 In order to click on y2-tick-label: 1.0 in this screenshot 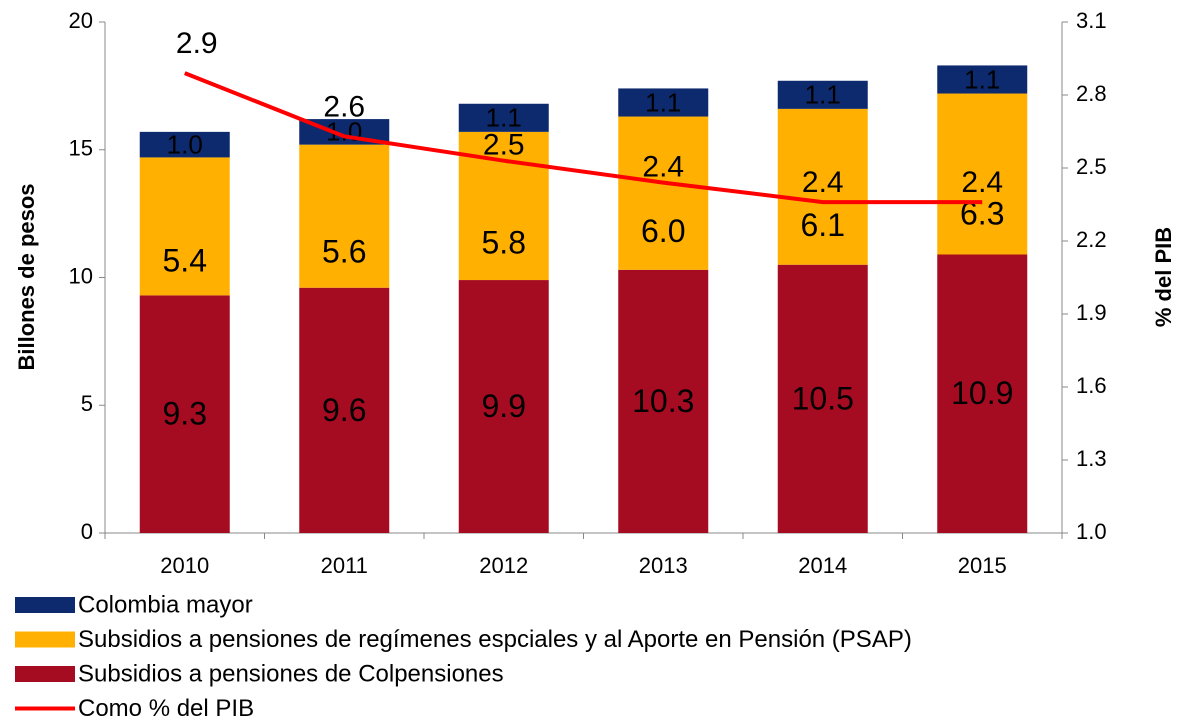, I will do `click(1091, 531)`.